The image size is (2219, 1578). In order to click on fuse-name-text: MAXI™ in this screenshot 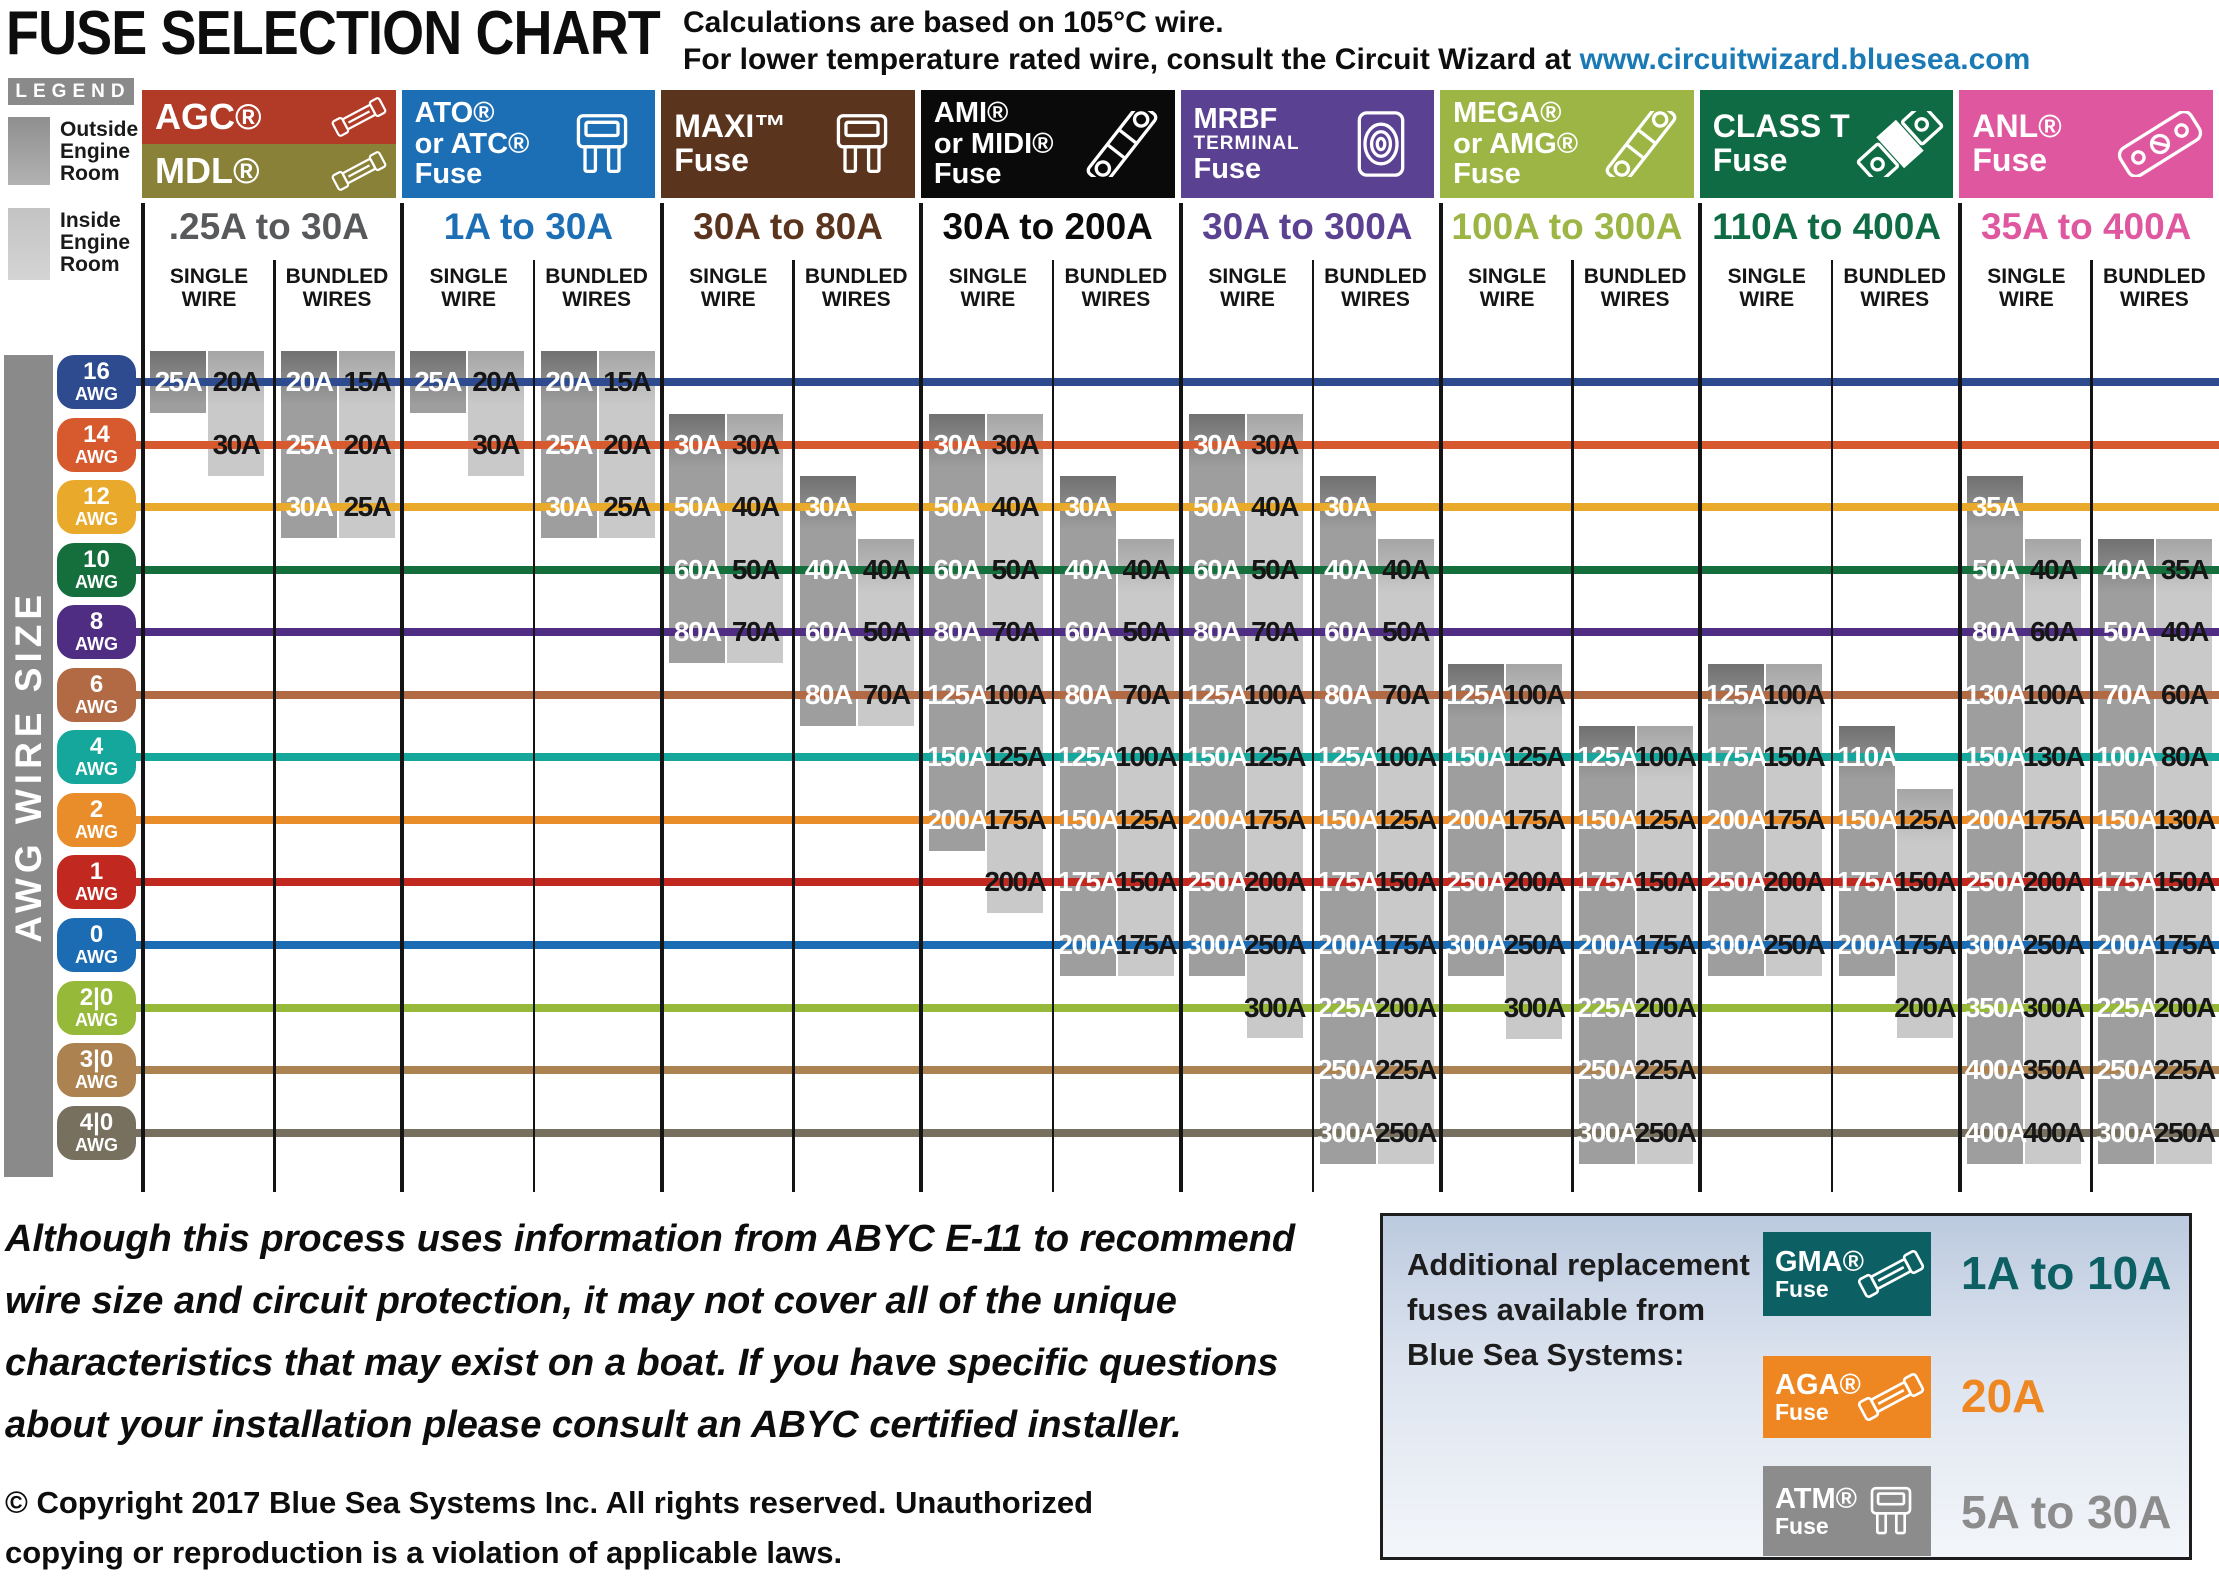, I will do `click(730, 126)`.